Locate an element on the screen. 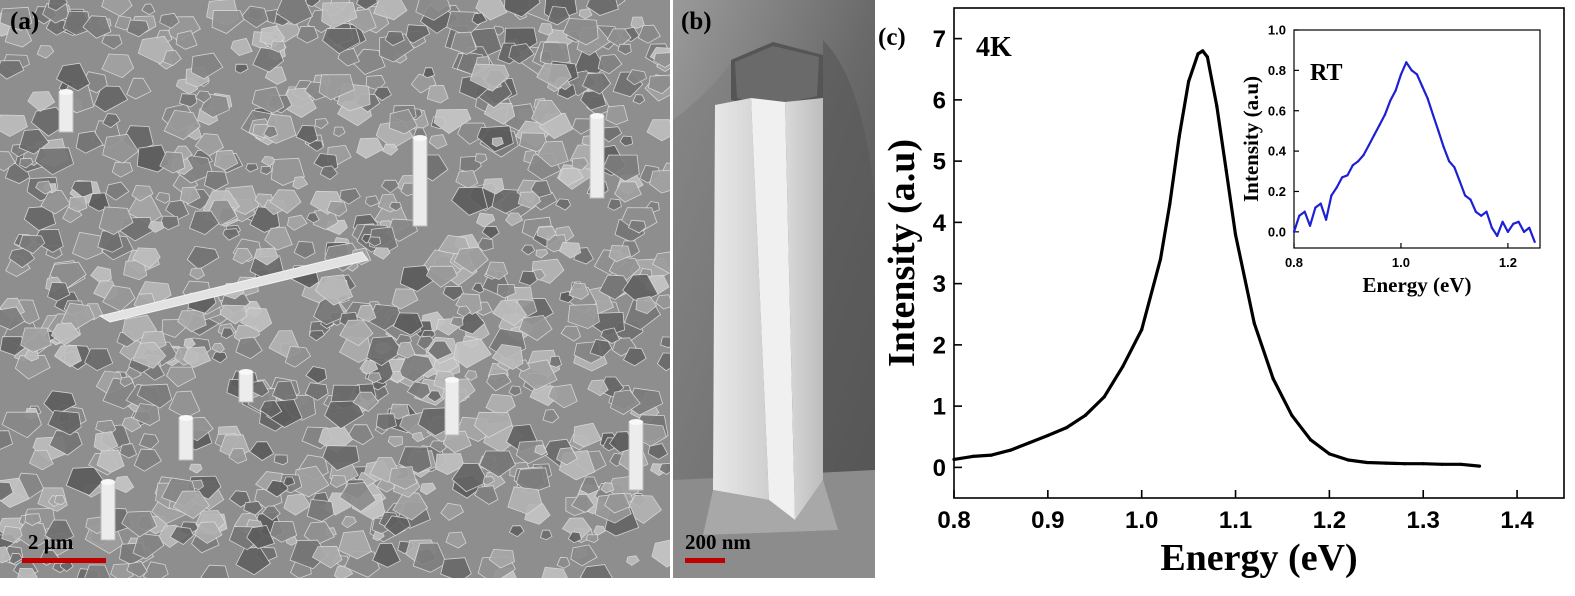 The height and width of the screenshot is (596, 1575). inset-xtick-label: 1.2 is located at coordinates (1508, 262).